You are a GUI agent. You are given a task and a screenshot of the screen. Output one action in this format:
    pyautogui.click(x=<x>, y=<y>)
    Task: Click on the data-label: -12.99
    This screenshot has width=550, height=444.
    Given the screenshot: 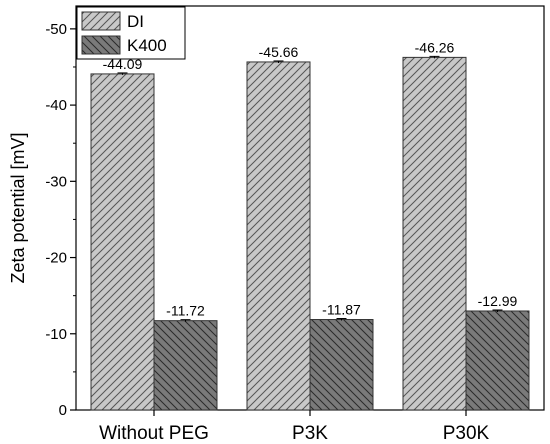 What is the action you would take?
    pyautogui.click(x=498, y=301)
    